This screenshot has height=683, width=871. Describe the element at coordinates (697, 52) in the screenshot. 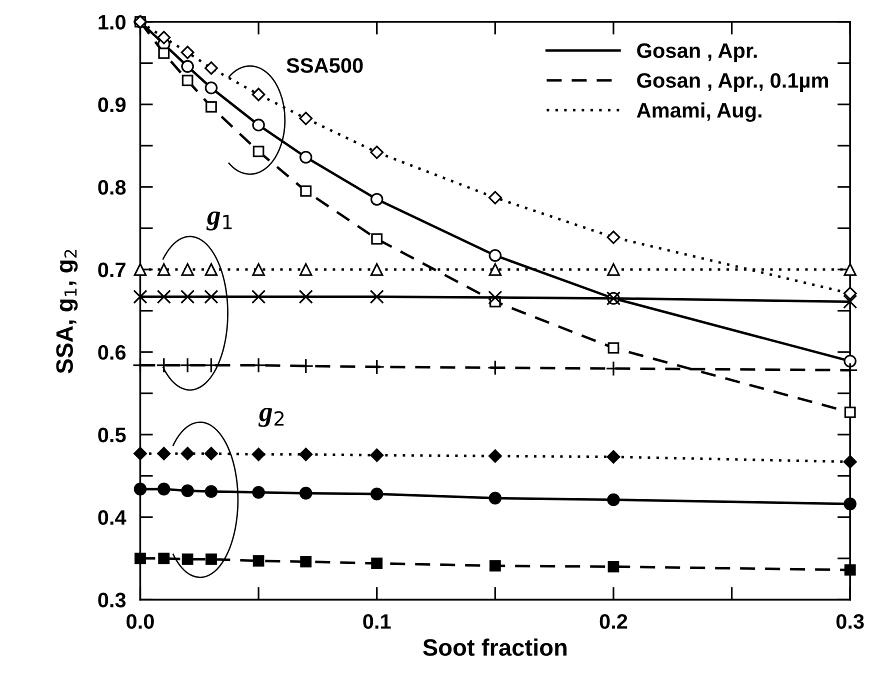

I see `legend-label: Gosan , Apr.` at that location.